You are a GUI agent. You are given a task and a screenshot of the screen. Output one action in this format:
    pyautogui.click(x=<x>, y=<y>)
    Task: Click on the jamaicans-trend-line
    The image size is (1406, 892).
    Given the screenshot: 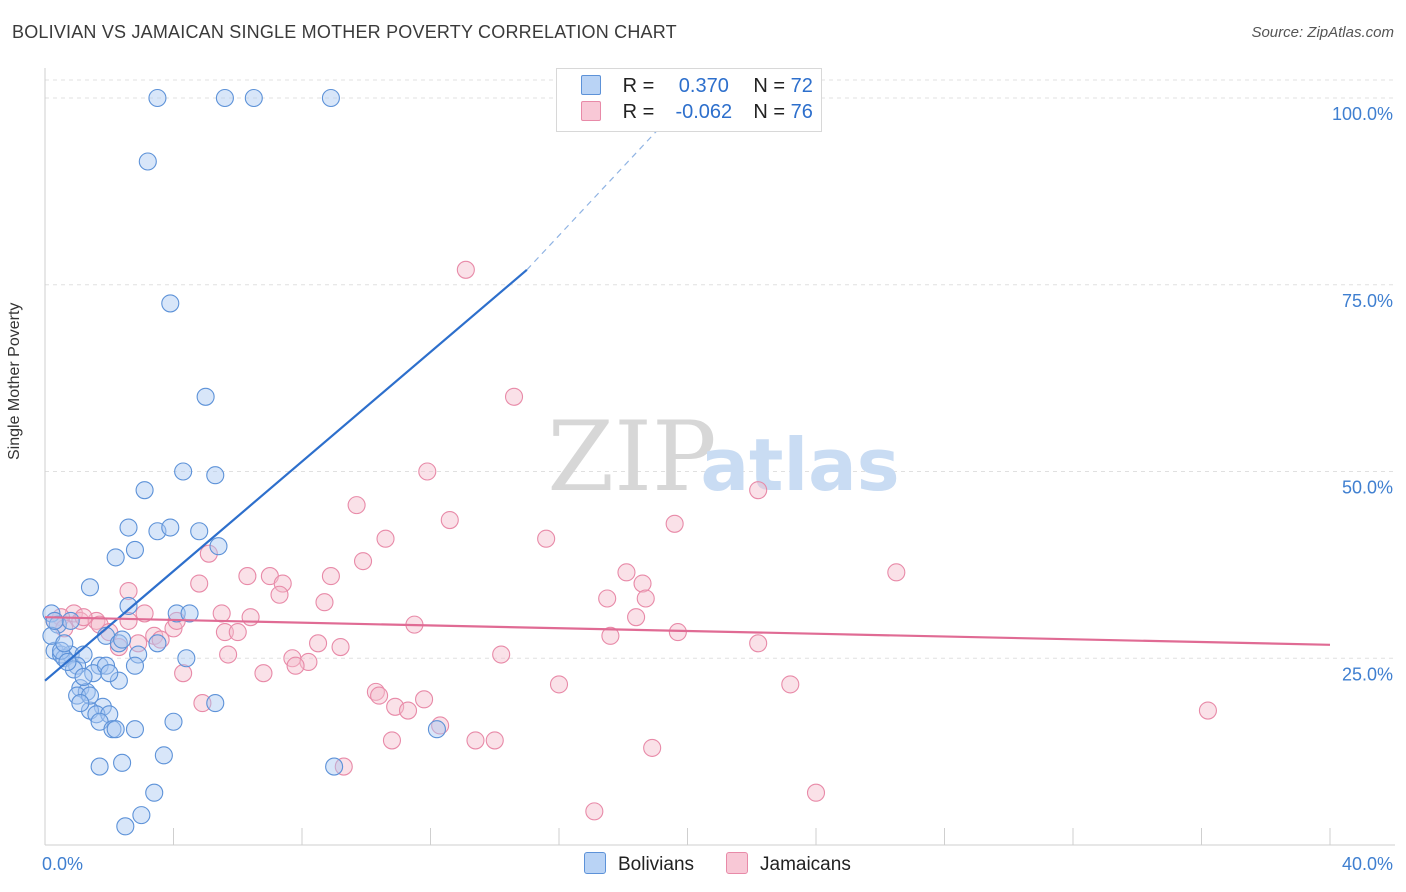 What is the action you would take?
    pyautogui.click(x=687, y=631)
    